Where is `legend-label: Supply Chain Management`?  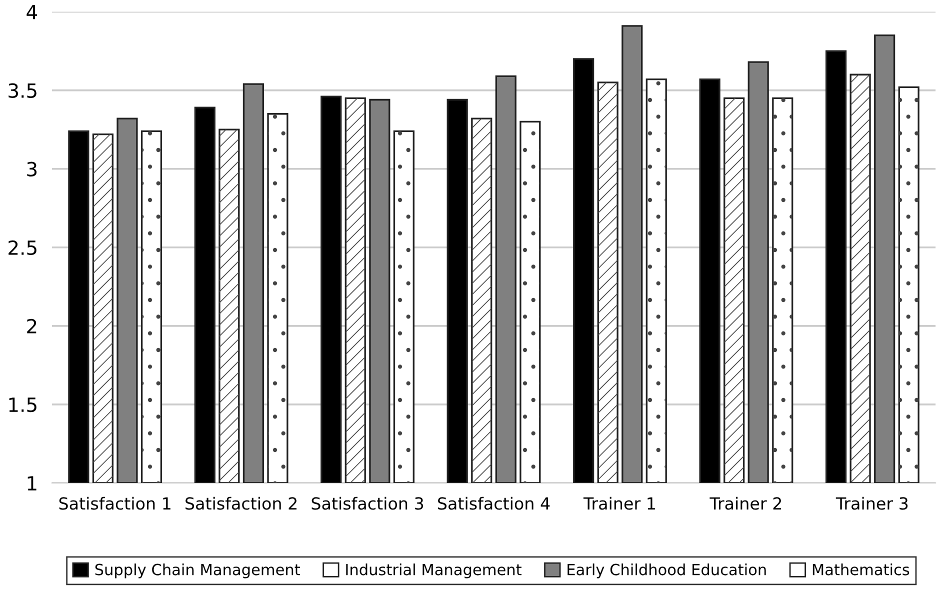
legend-label: Supply Chain Management is located at coordinates (197, 571).